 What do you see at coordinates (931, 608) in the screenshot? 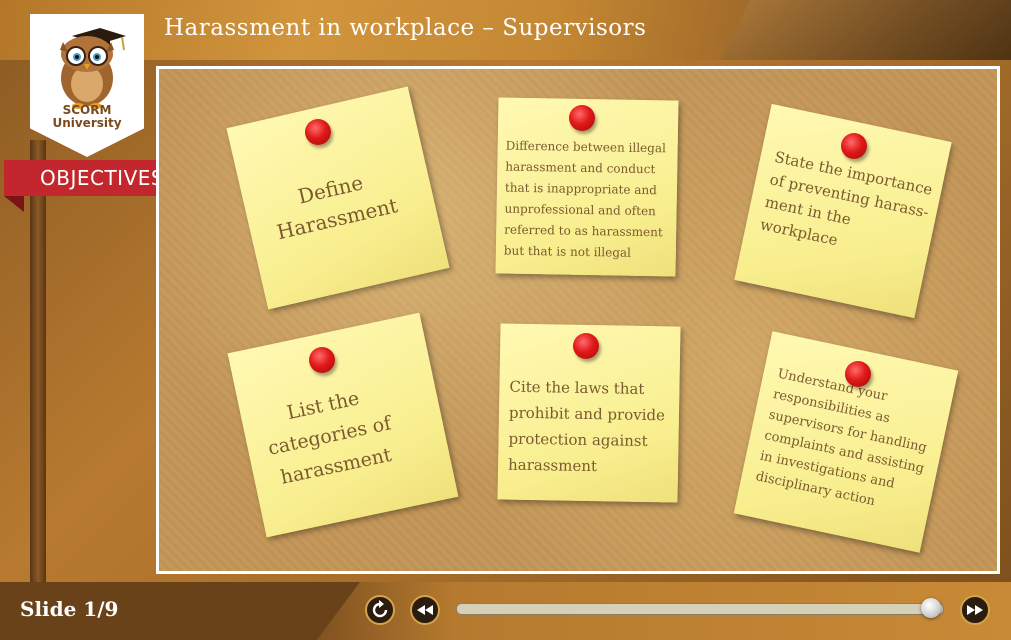
I see `progress-knob` at bounding box center [931, 608].